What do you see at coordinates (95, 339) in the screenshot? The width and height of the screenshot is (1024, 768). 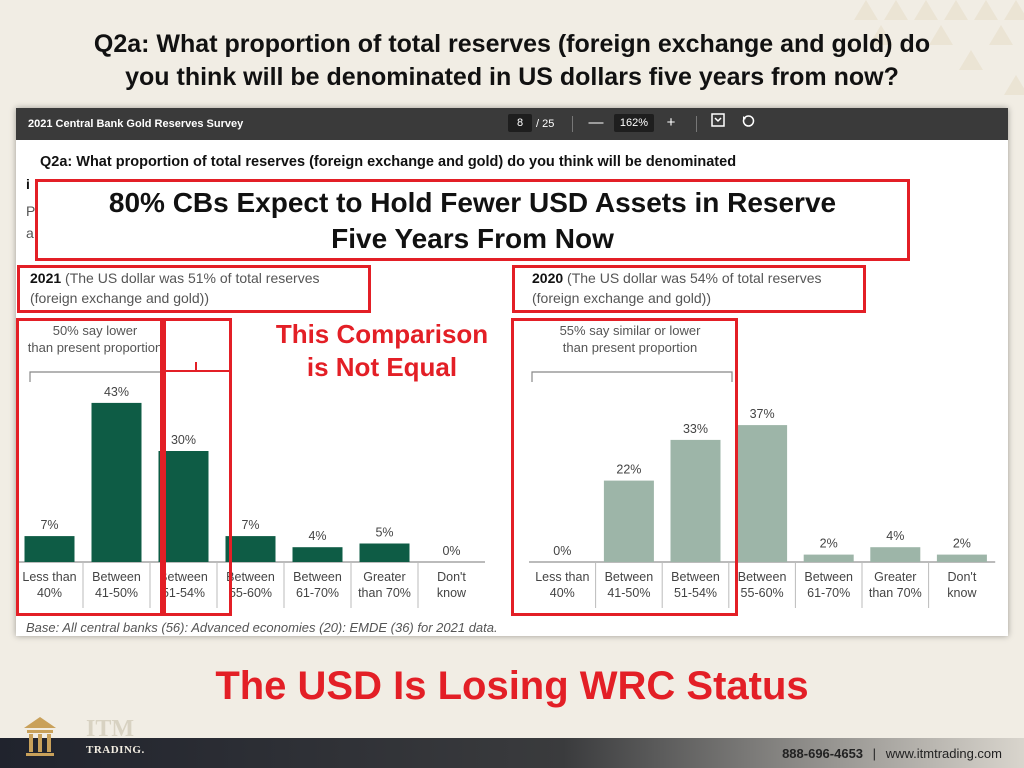 I see `chart-2021-bracket-label: 50% say lower than present proportion` at bounding box center [95, 339].